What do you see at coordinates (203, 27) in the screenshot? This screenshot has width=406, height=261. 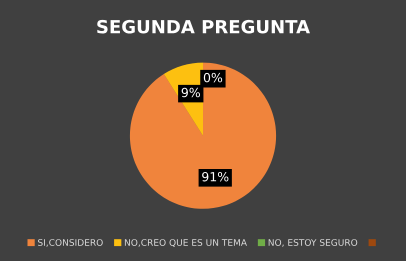 I see `chart-title: SEGUNDA PREGUNTA` at bounding box center [203, 27].